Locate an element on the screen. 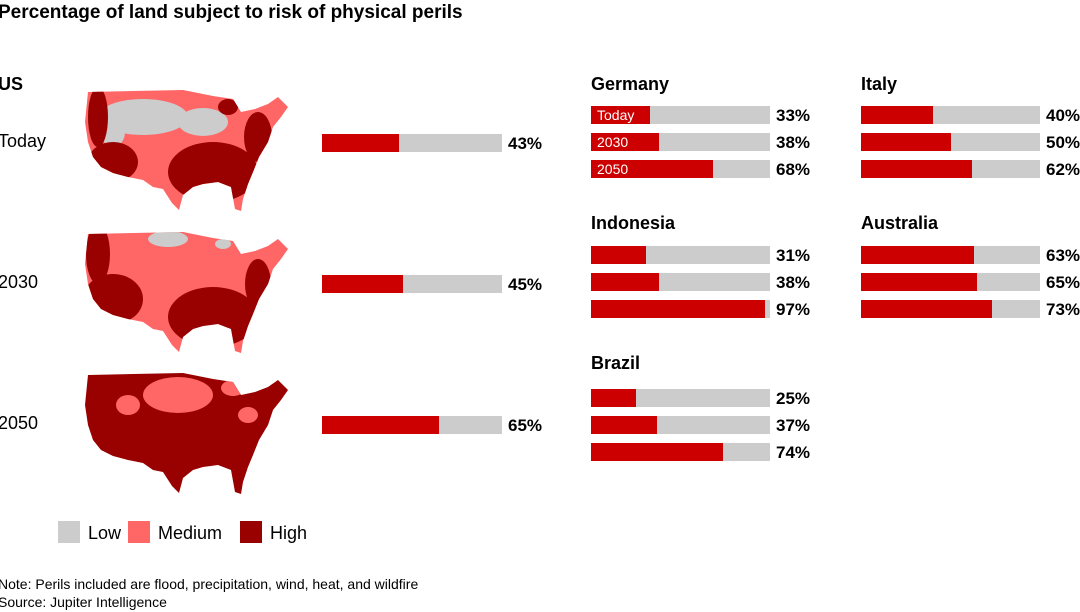  brazil-bar-Today is located at coordinates (613, 398).